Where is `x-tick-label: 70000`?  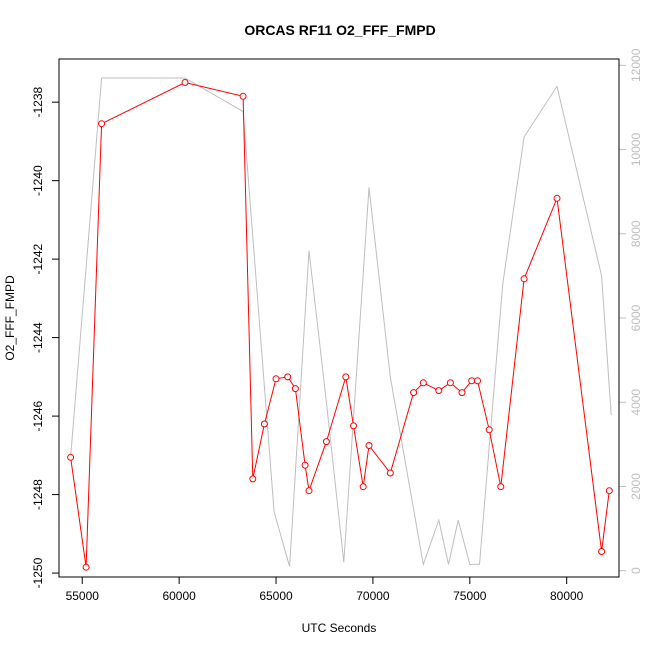
x-tick-label: 70000 is located at coordinates (373, 596).